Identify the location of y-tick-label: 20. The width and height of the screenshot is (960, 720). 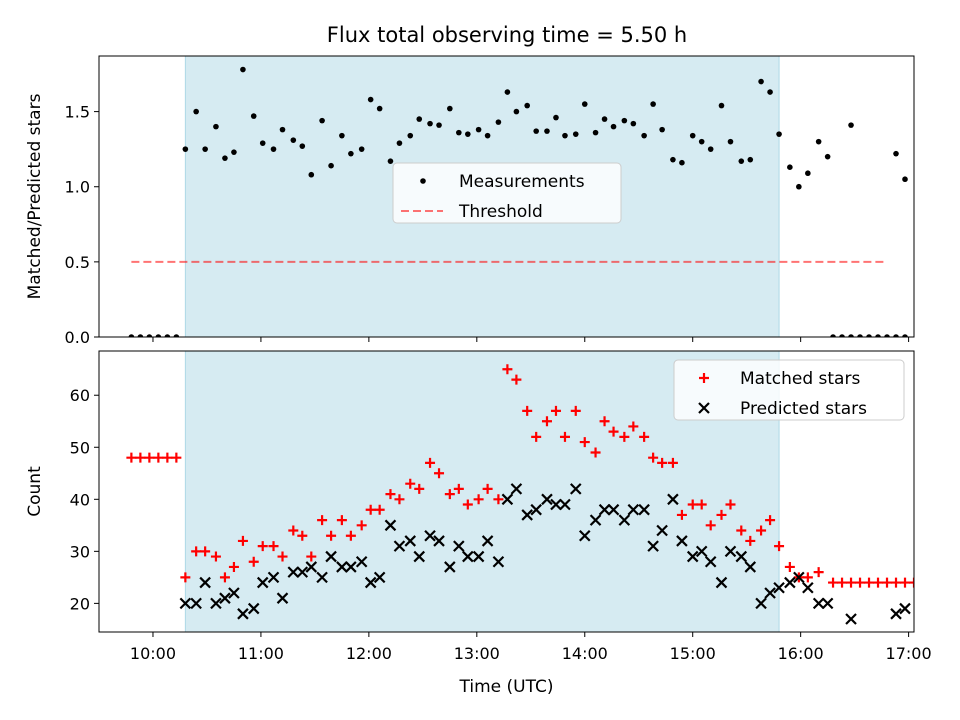
(80, 603).